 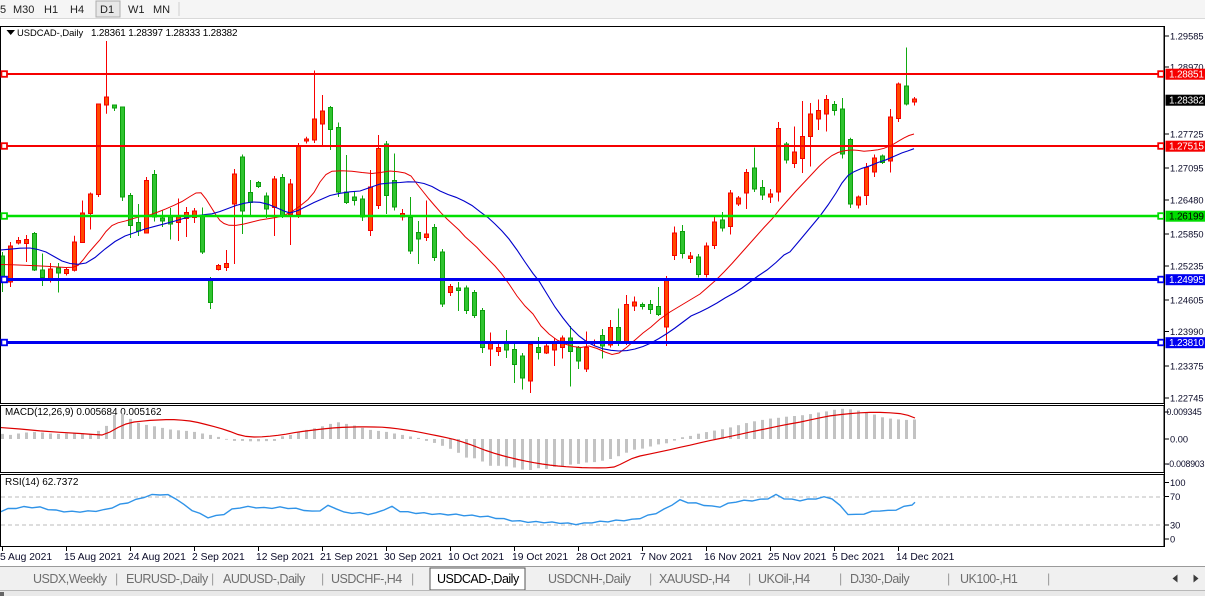 I want to click on svg-text: 5, so click(x=3, y=10).